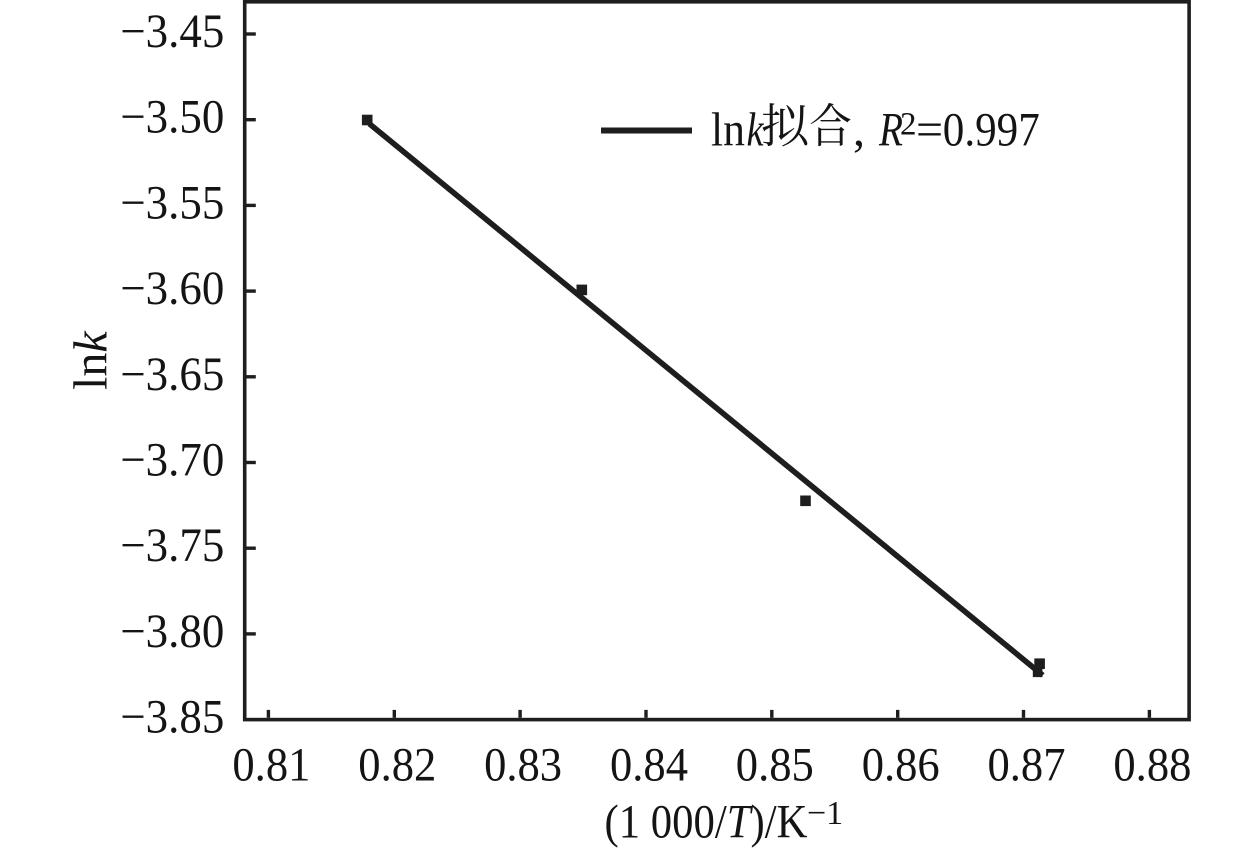 The image size is (1259, 851). I want to click on svg-text: −3.55, so click(172, 202).